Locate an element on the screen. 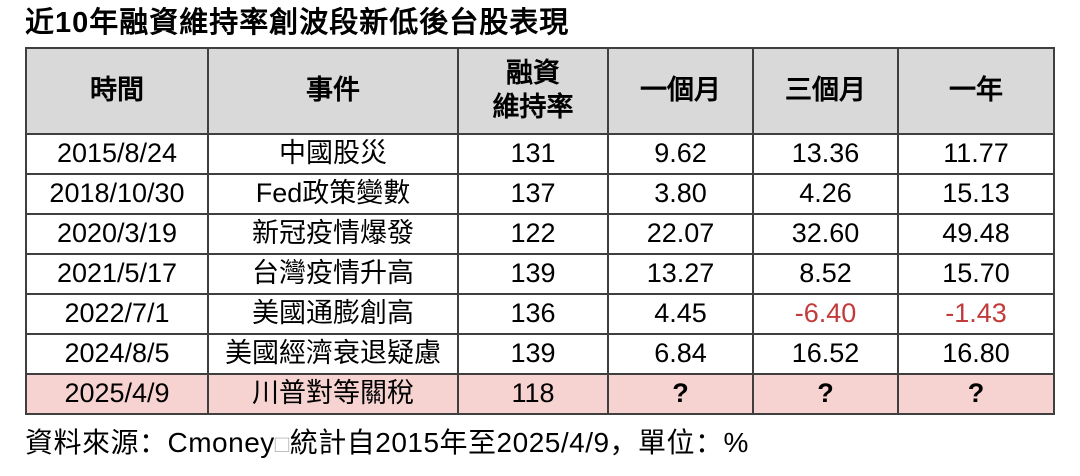  cell-three-months: 13.36 is located at coordinates (825, 153).